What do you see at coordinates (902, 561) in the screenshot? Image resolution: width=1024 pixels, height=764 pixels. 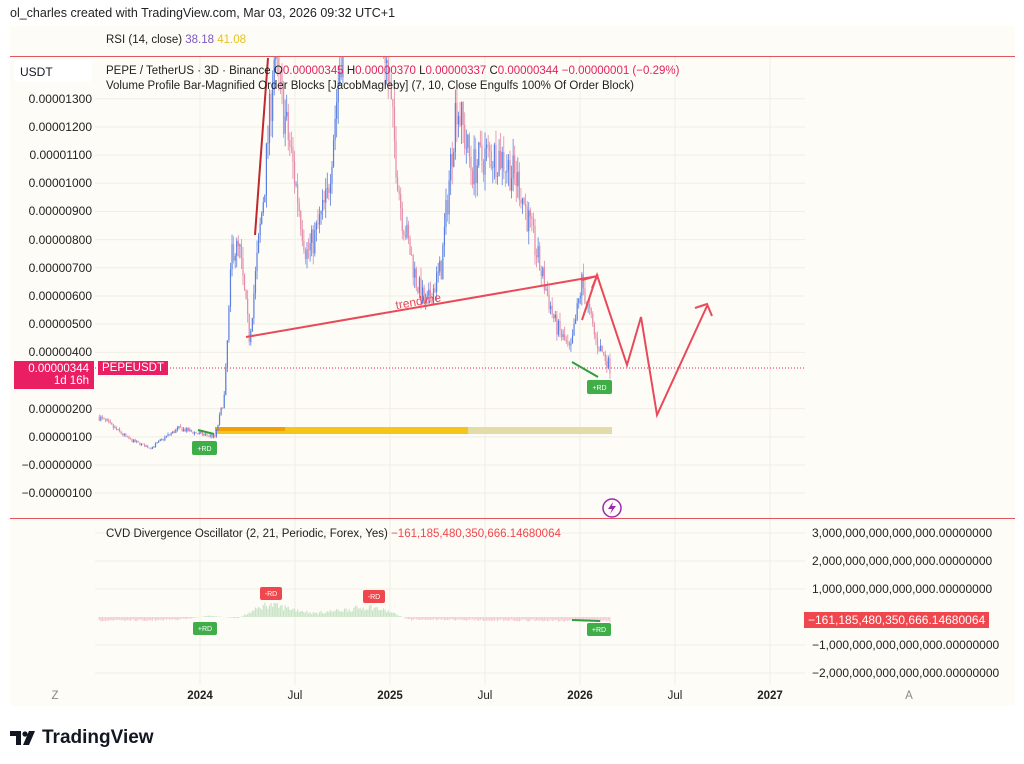 I see `cvd-tick: 2,000,000,000,000,000.00000000` at bounding box center [902, 561].